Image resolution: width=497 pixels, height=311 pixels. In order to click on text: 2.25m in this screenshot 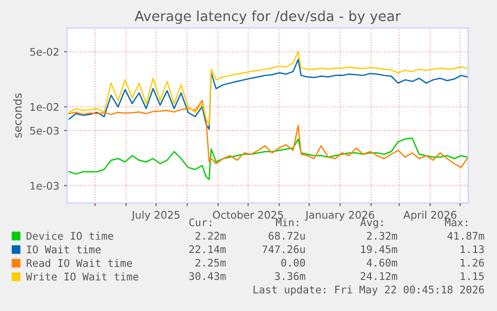, I will do `click(211, 262)`.